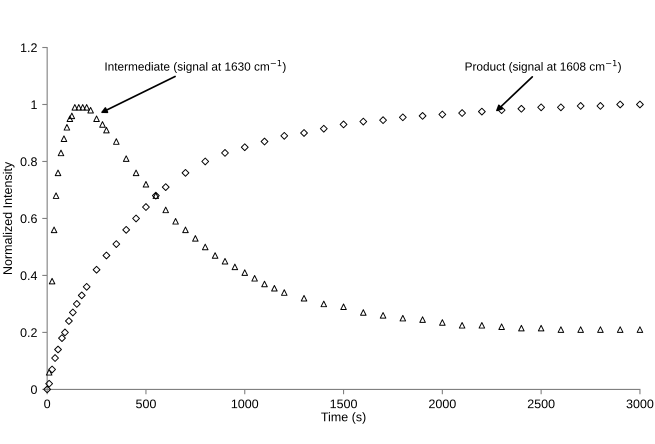 Image resolution: width=655 pixels, height=444 pixels. Describe the element at coordinates (543, 67) in the screenshot. I see `annotation: Product (signal at 1608 cm$^{−1}$)` at that location.